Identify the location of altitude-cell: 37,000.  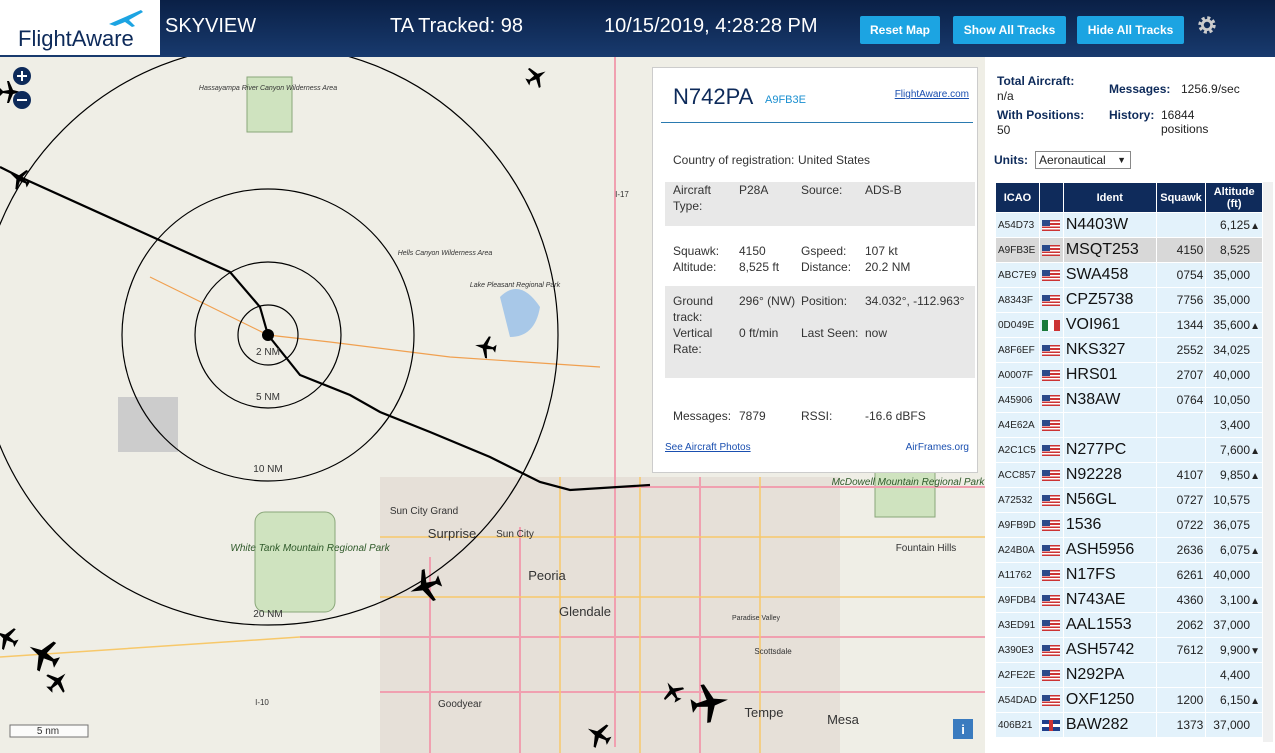
(1234, 725).